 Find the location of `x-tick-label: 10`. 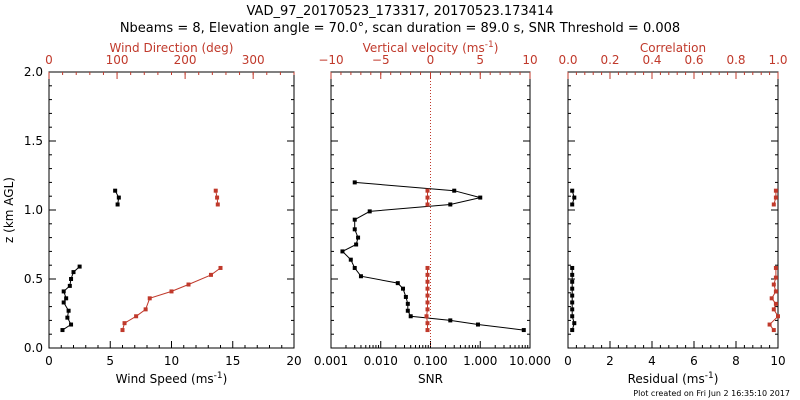

x-tick-label: 10 is located at coordinates (171, 361).